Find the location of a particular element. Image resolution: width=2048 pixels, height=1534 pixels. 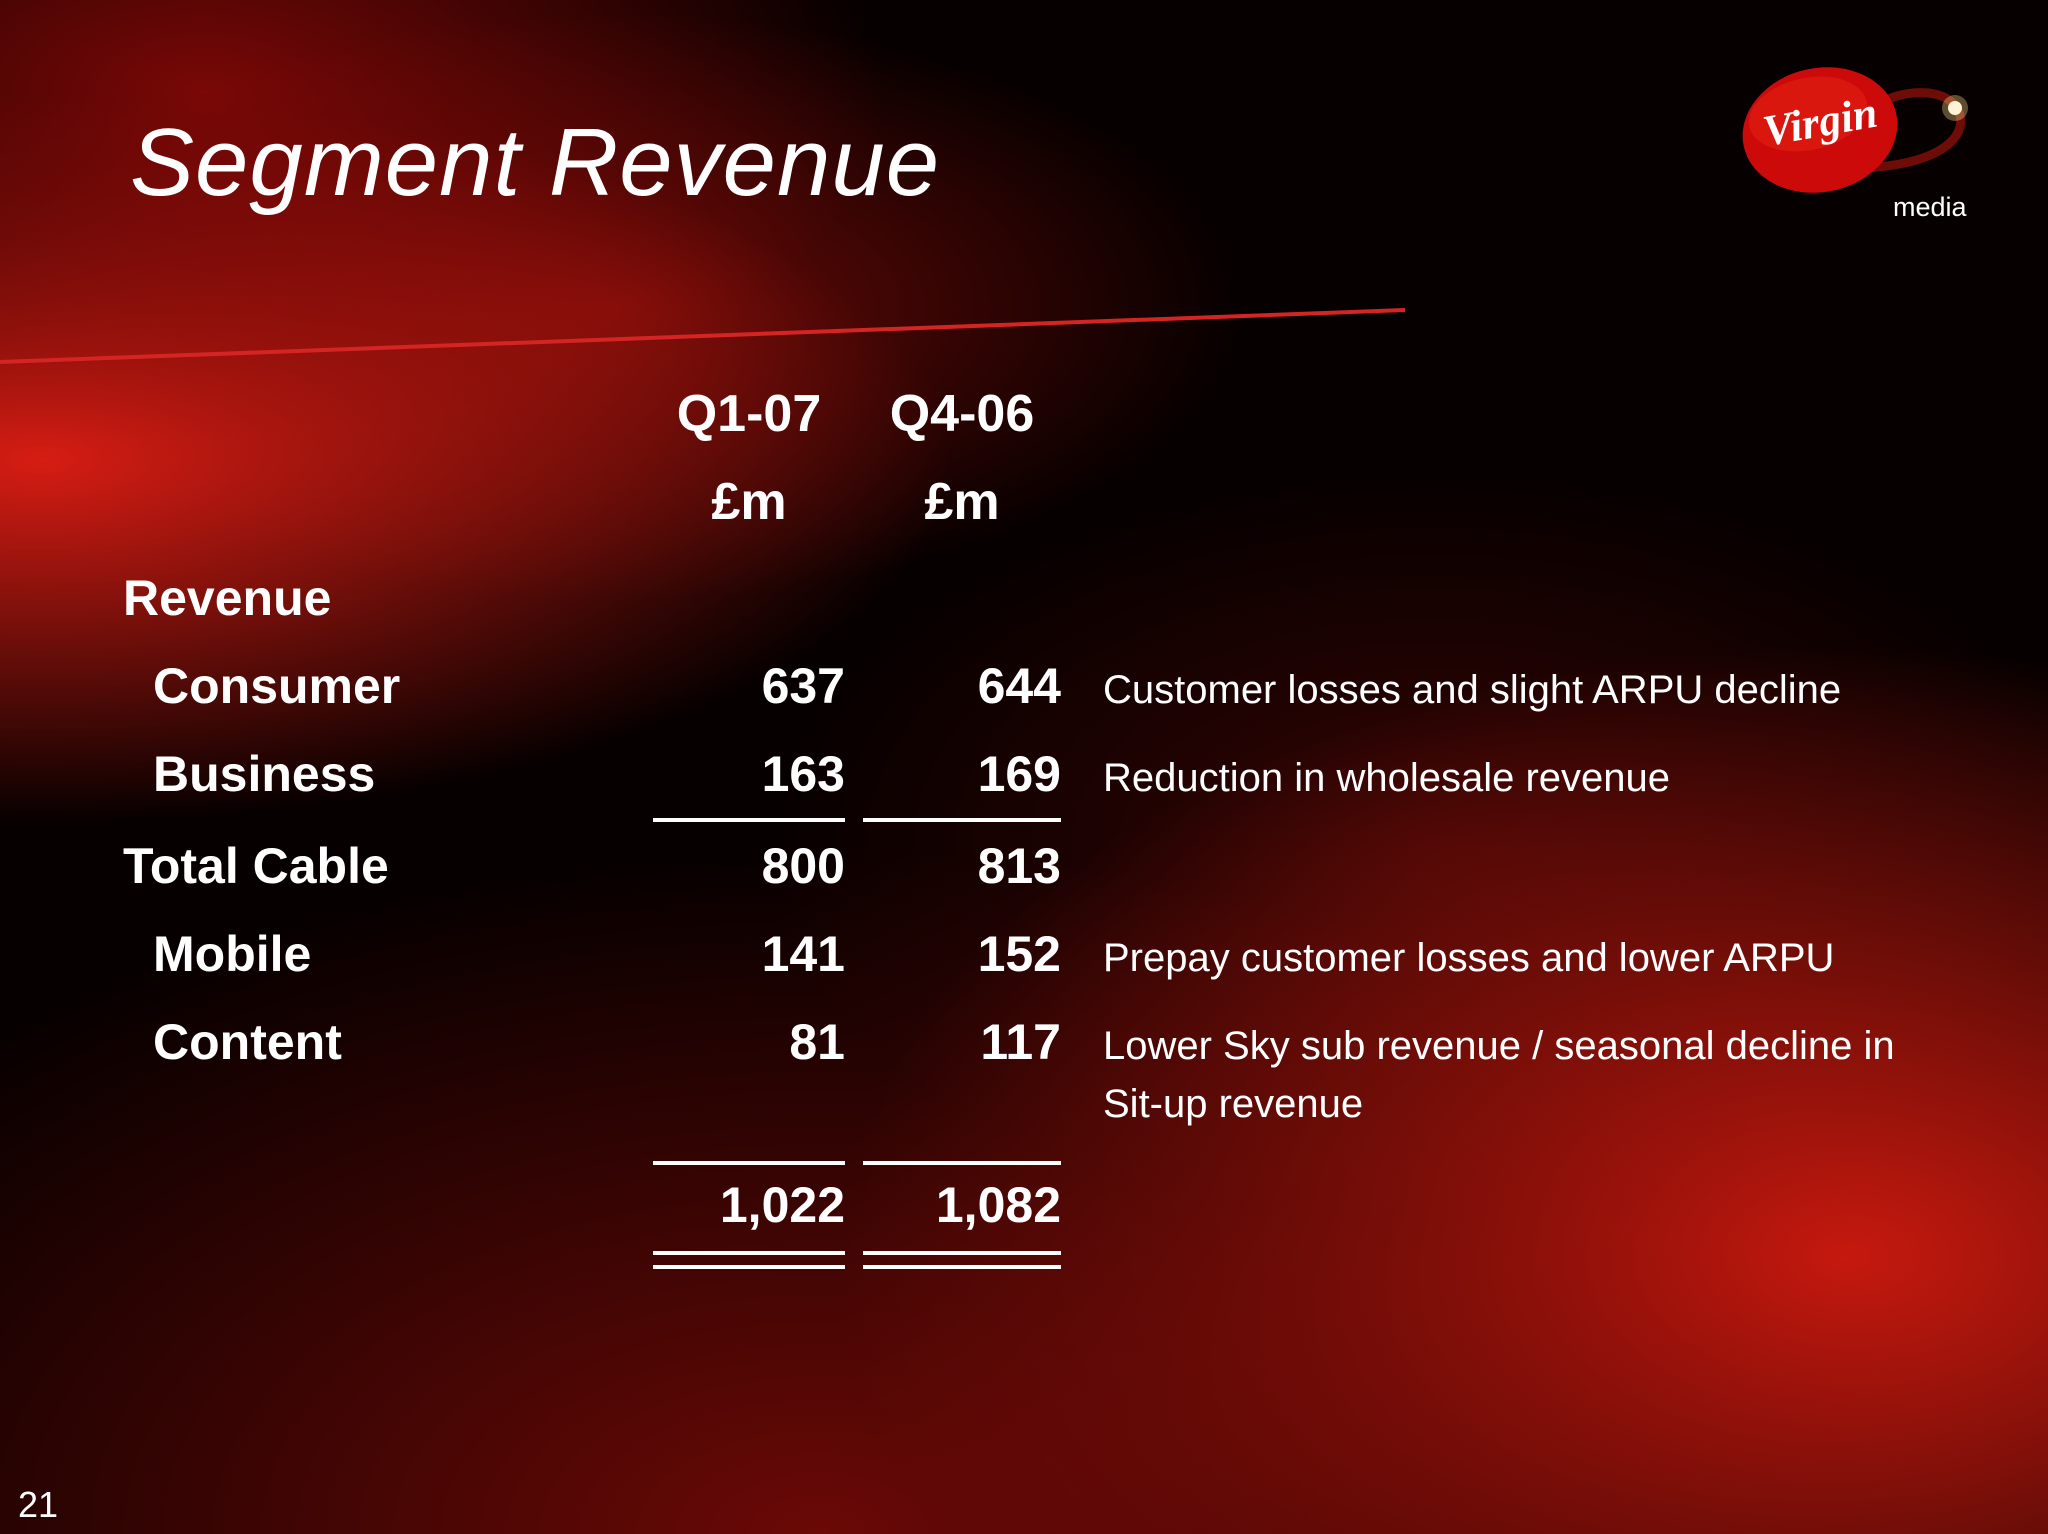

page-number: 21 is located at coordinates (38, 1504).